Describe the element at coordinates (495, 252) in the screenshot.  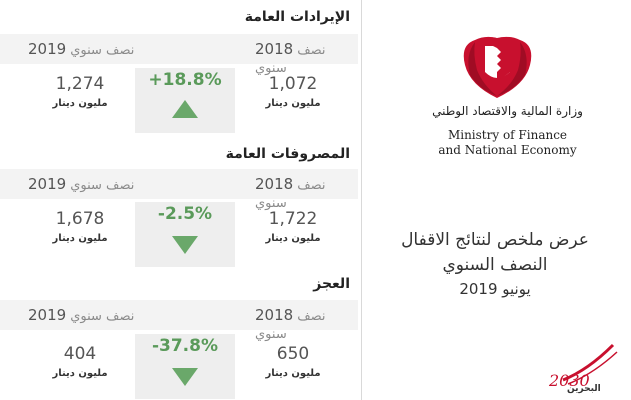
I see `presentation-title: عرض ملخص لنتائج الاقفال النصف السنوي` at that location.